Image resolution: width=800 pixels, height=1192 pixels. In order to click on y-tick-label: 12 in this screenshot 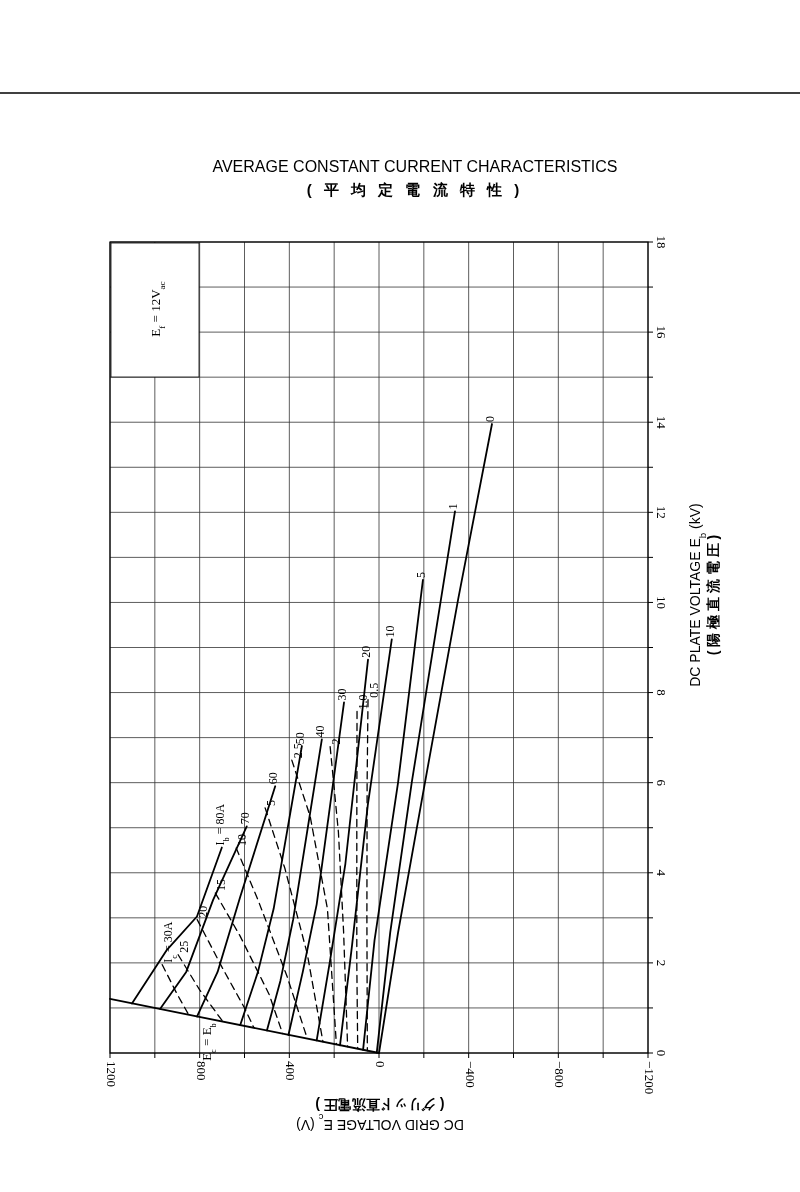, I will do `click(662, 512)`.